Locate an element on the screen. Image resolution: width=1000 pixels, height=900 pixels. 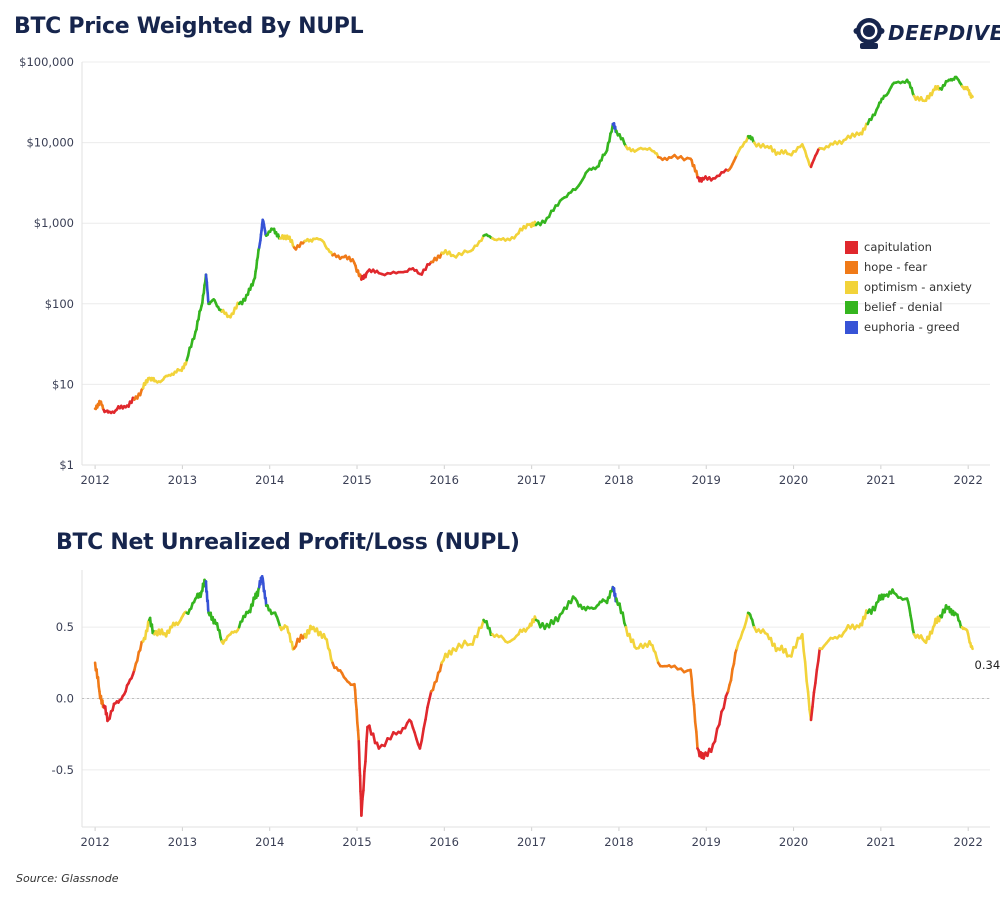
y-tick-label: $100,000 is located at coordinates (46, 62).